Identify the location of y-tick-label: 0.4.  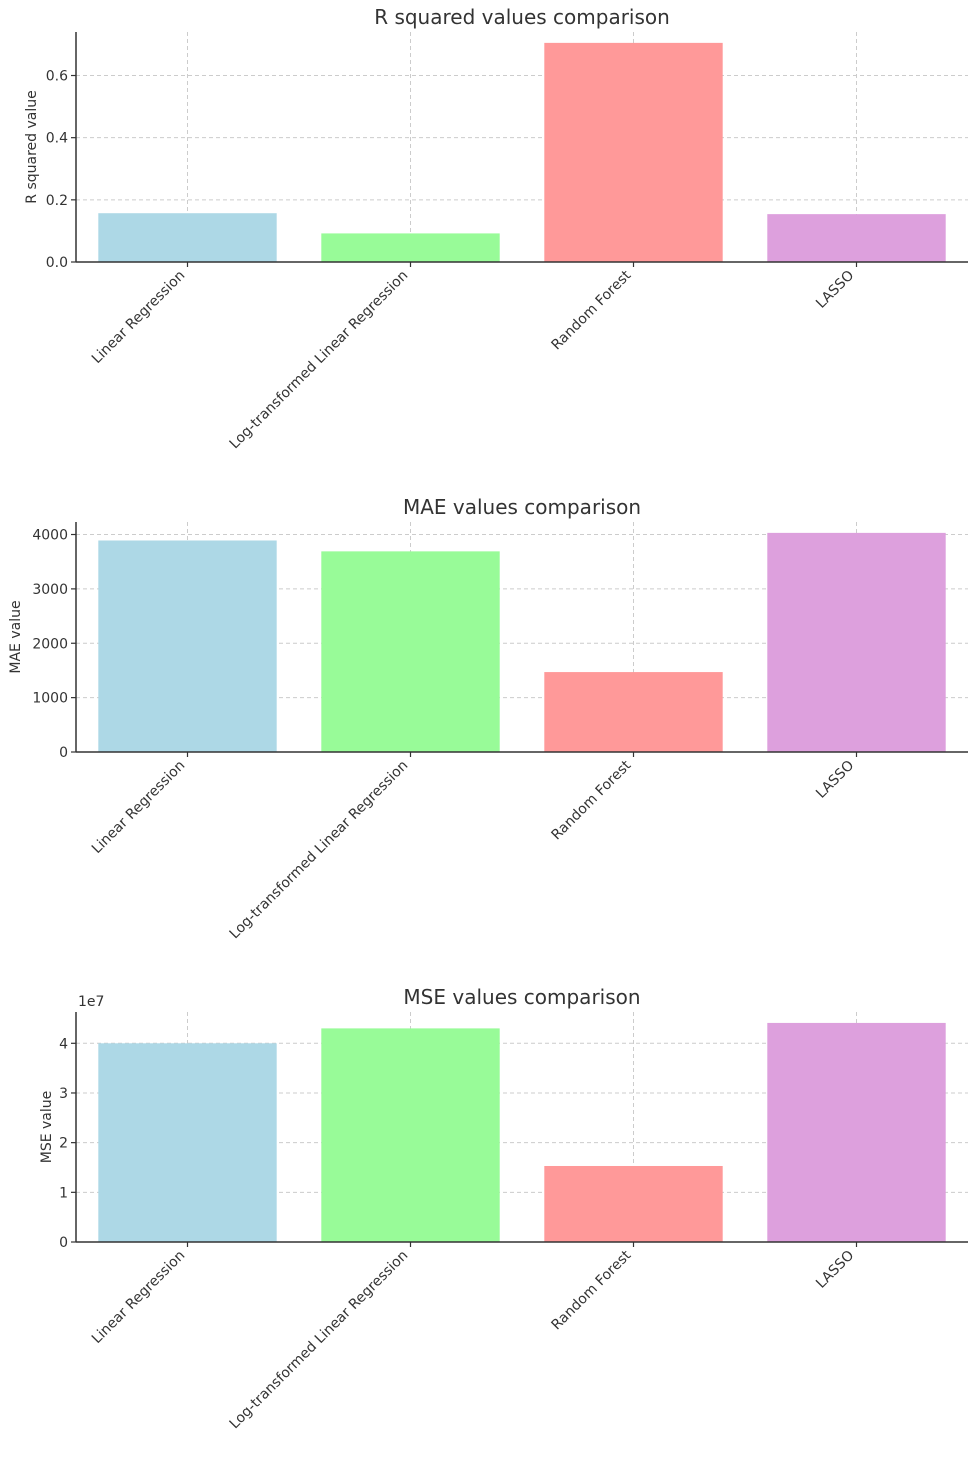
(57, 139).